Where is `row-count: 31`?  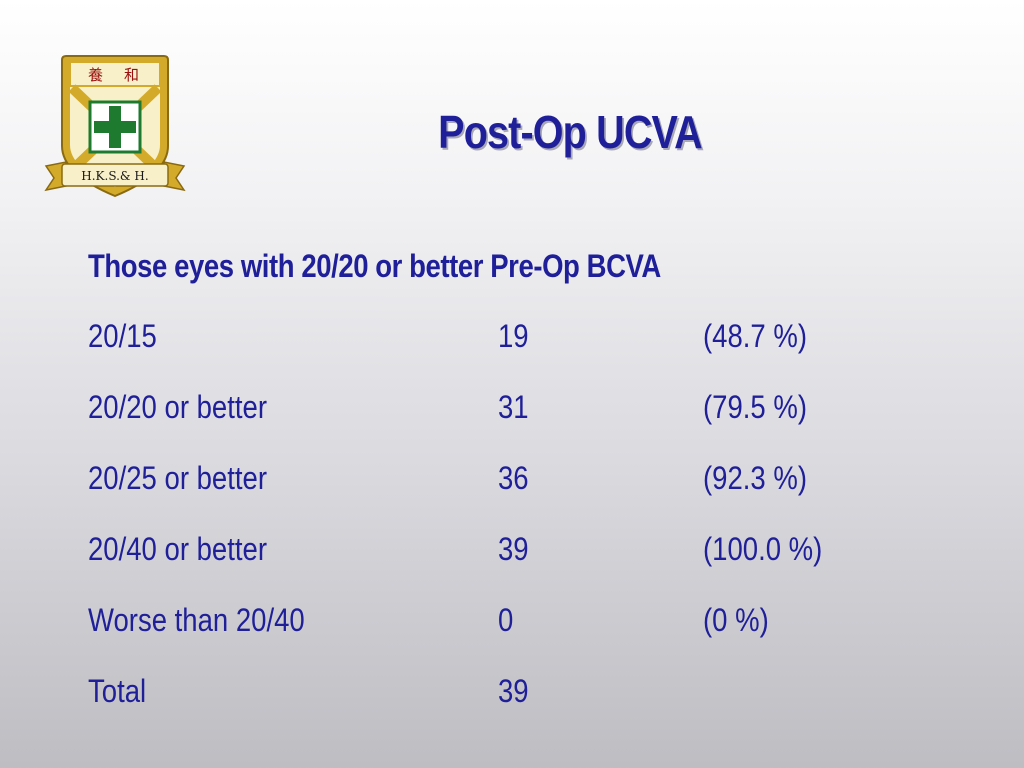
row-count: 31 is located at coordinates (513, 407).